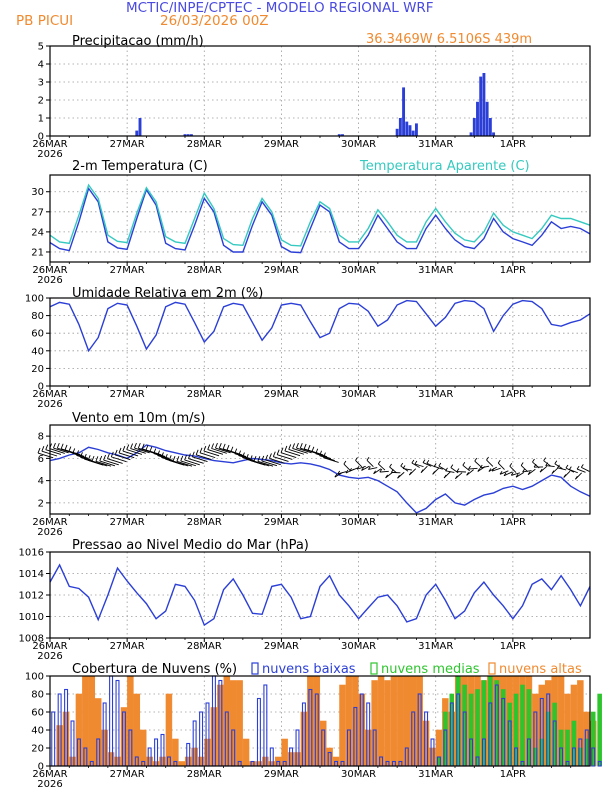  I want to click on y-tick-label: 60, so click(37, 334).